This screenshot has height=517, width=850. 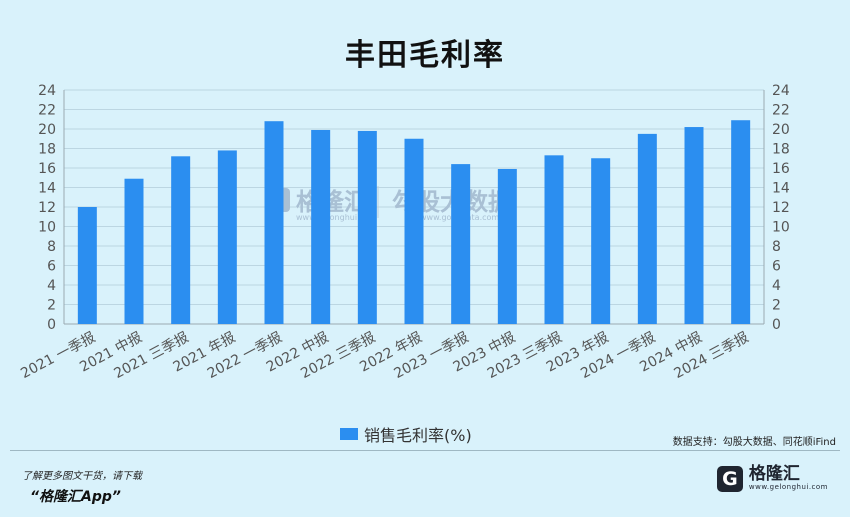 What do you see at coordinates (774, 474) in the screenshot?
I see `brand-name: 格隆汇` at bounding box center [774, 474].